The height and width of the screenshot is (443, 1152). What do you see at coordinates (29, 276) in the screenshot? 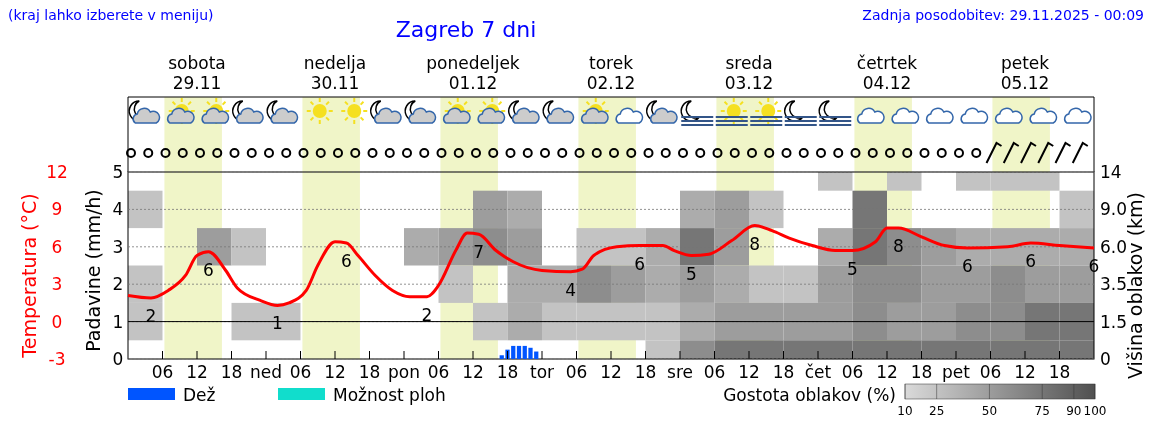
I see `y-axis-title: Temperatura (°C)` at bounding box center [29, 276].